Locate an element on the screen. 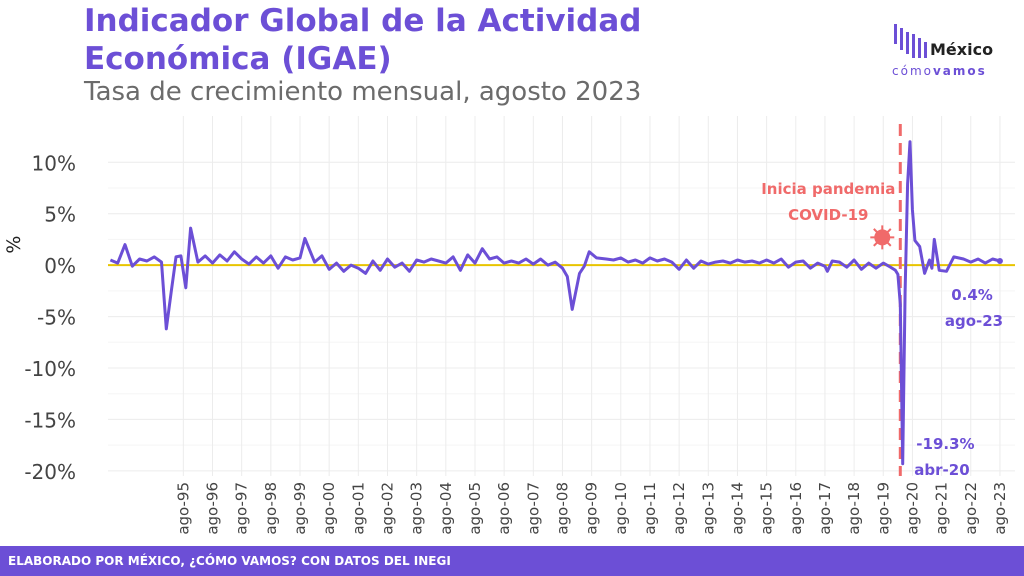 The width and height of the screenshot is (1024, 576). x-tick-label: ago-17 is located at coordinates (825, 508).